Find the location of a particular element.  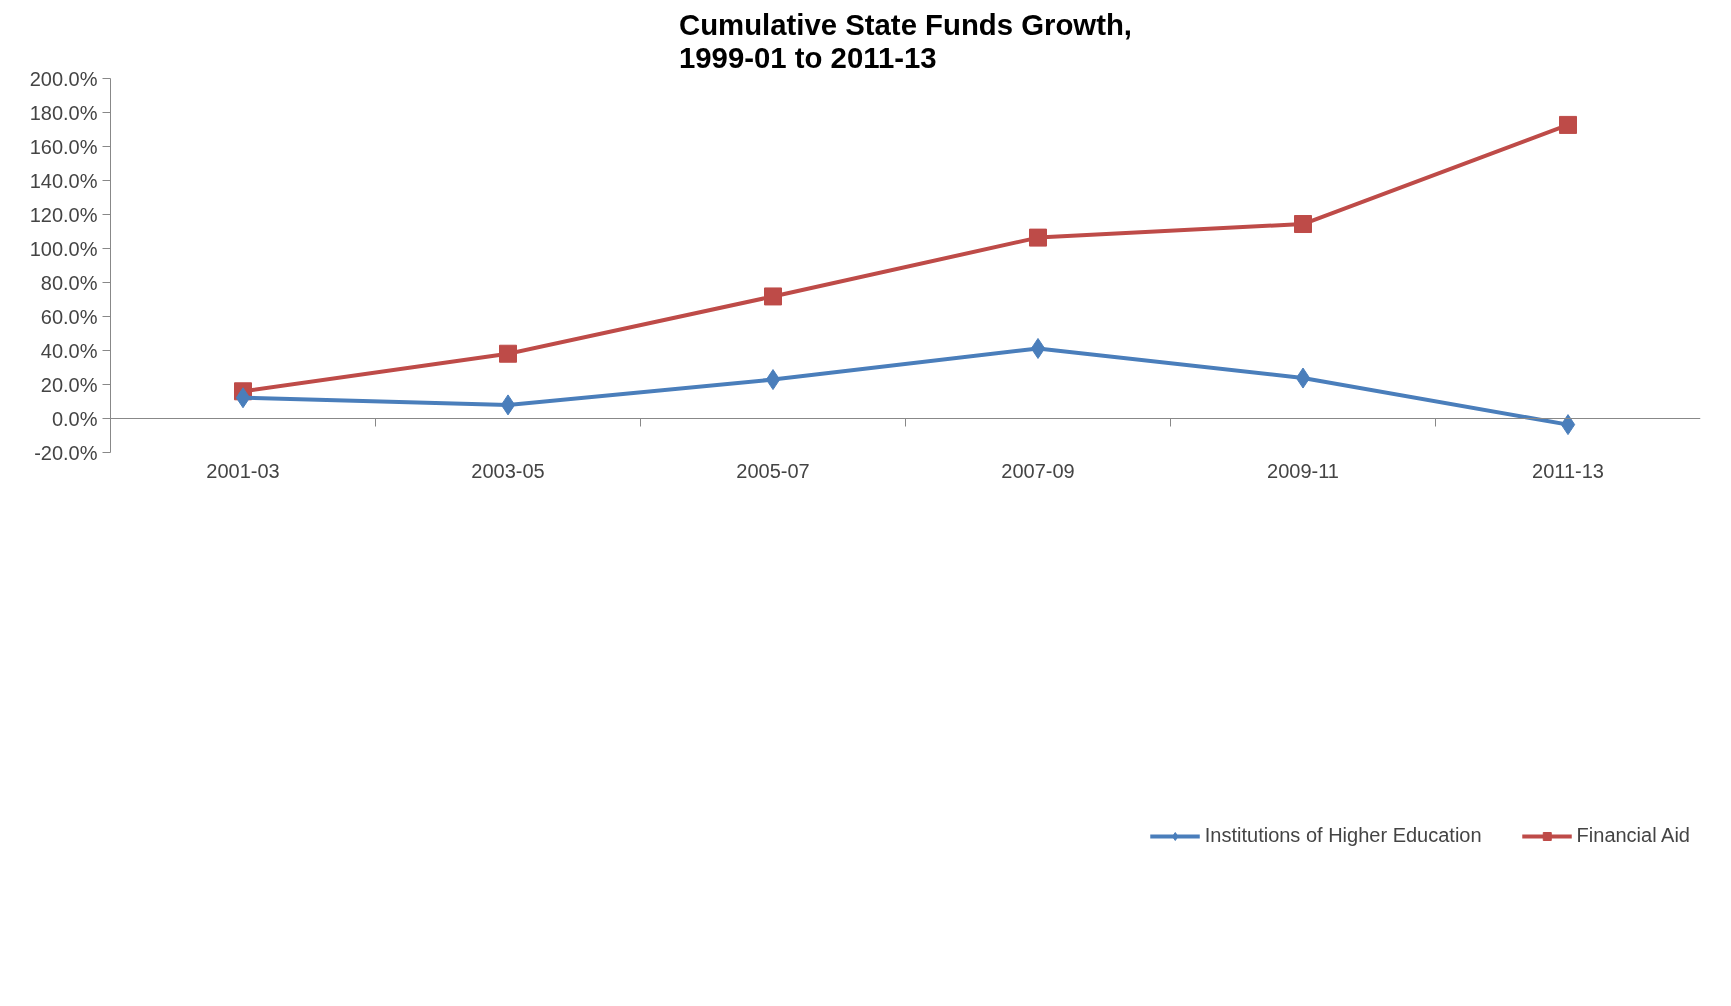

y-tick-label: 0.0% is located at coordinates (74, 418).